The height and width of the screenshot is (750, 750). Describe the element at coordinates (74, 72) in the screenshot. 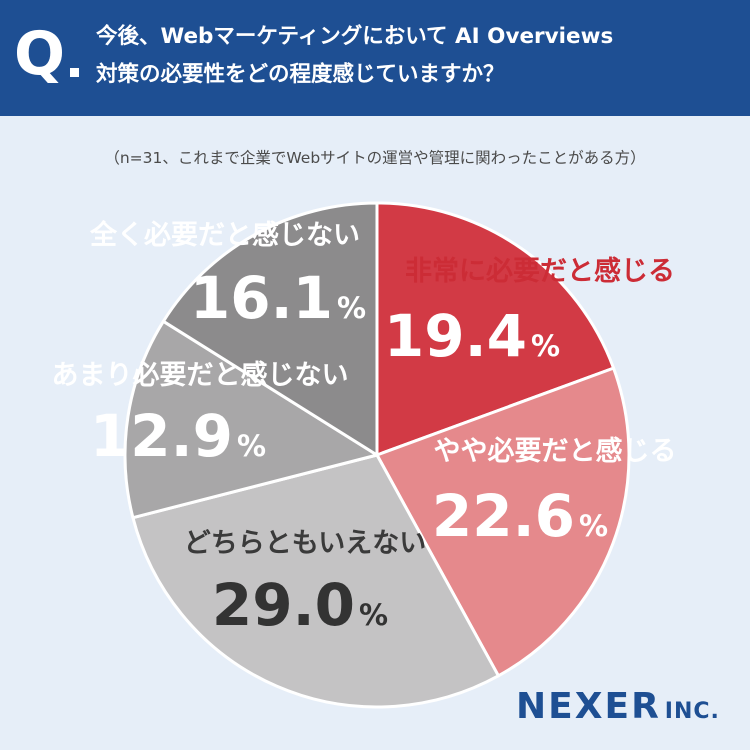

I see `q-dot` at that location.